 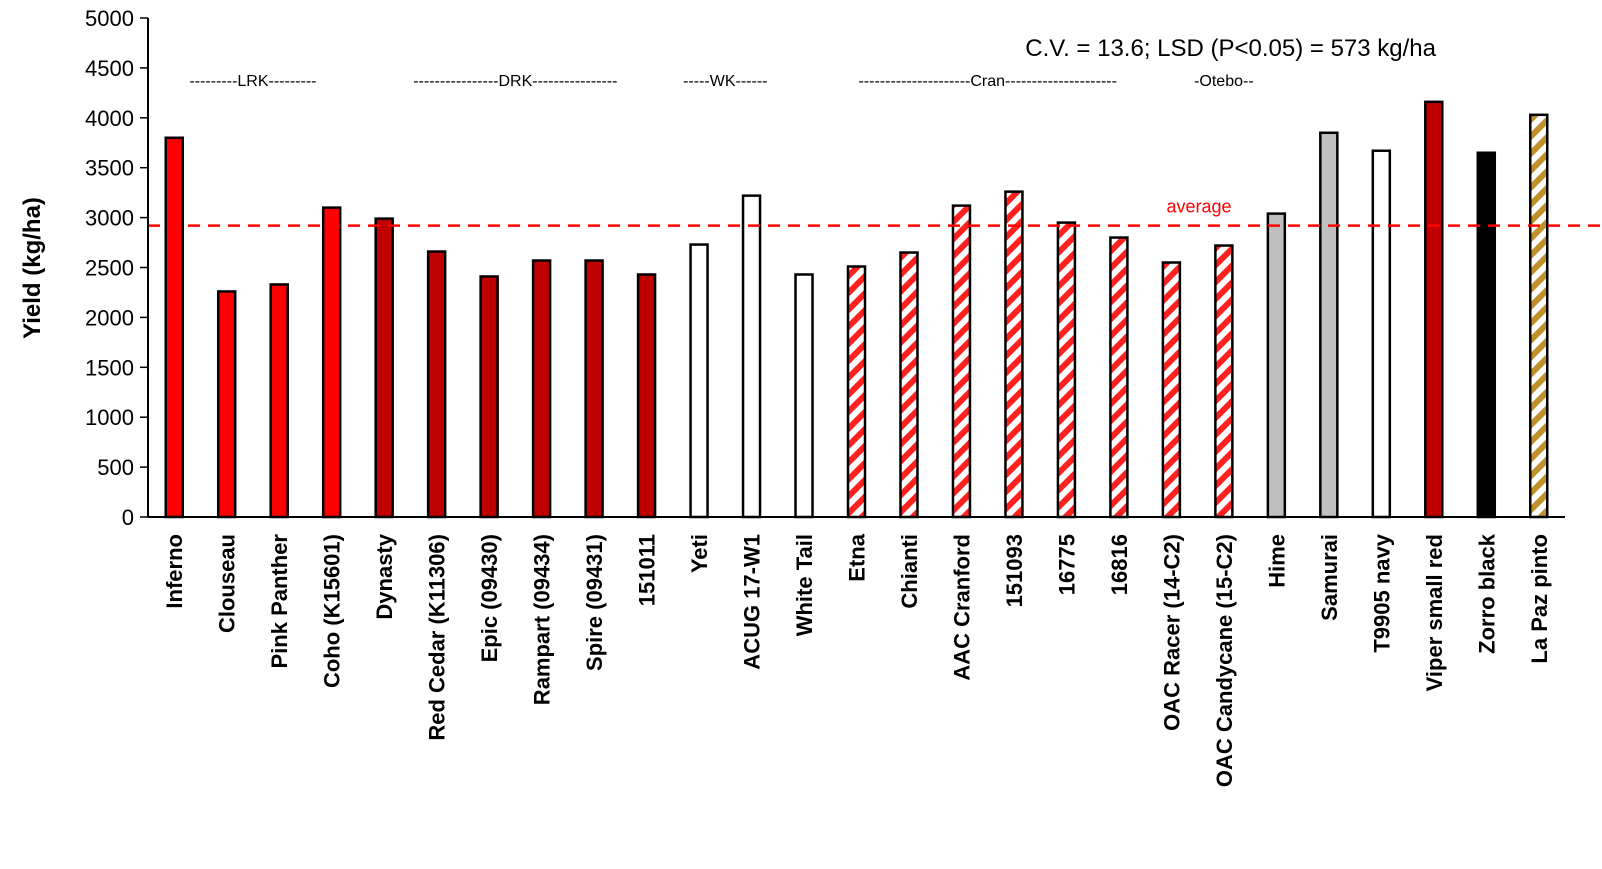 What do you see at coordinates (1119, 564) in the screenshot?
I see `x-category-label: 16816` at bounding box center [1119, 564].